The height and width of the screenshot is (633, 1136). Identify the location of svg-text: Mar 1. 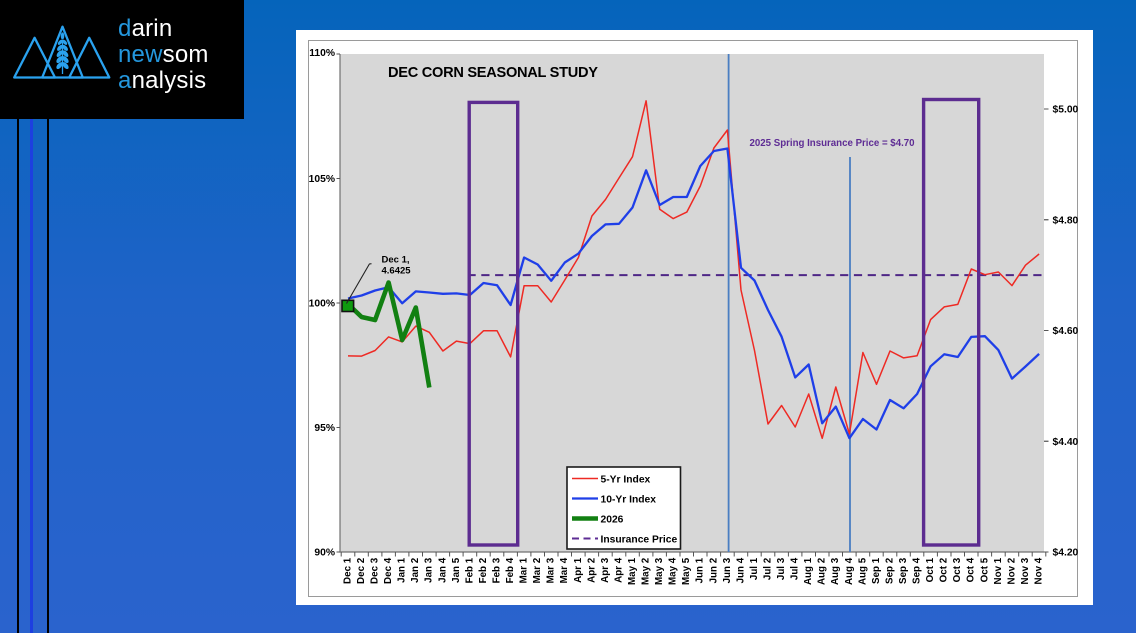
(524, 570).